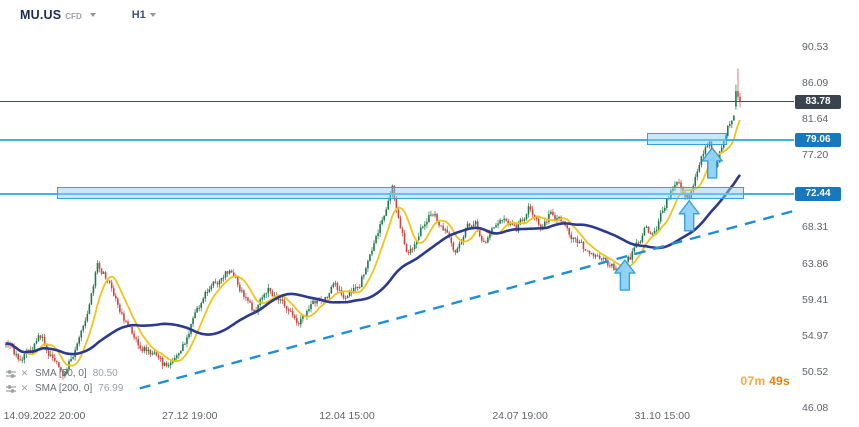 Image resolution: width=859 pixels, height=427 pixels. What do you see at coordinates (815, 227) in the screenshot?
I see `y-axis-tick: 68.31` at bounding box center [815, 227].